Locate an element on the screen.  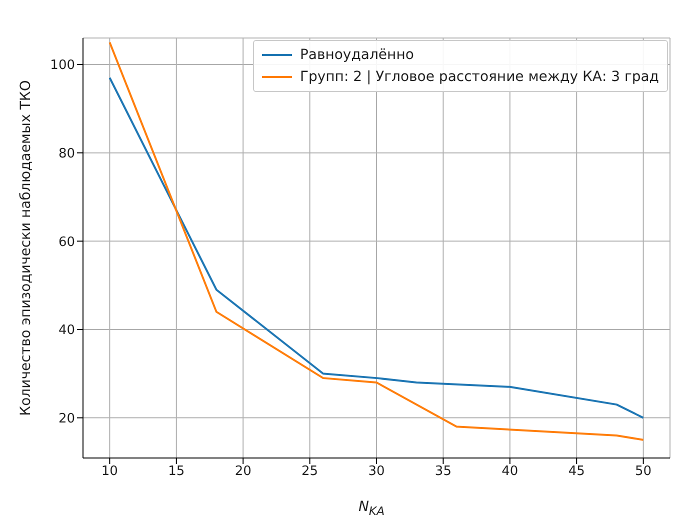
y-tick-label: 60 is located at coordinates (66, 242).